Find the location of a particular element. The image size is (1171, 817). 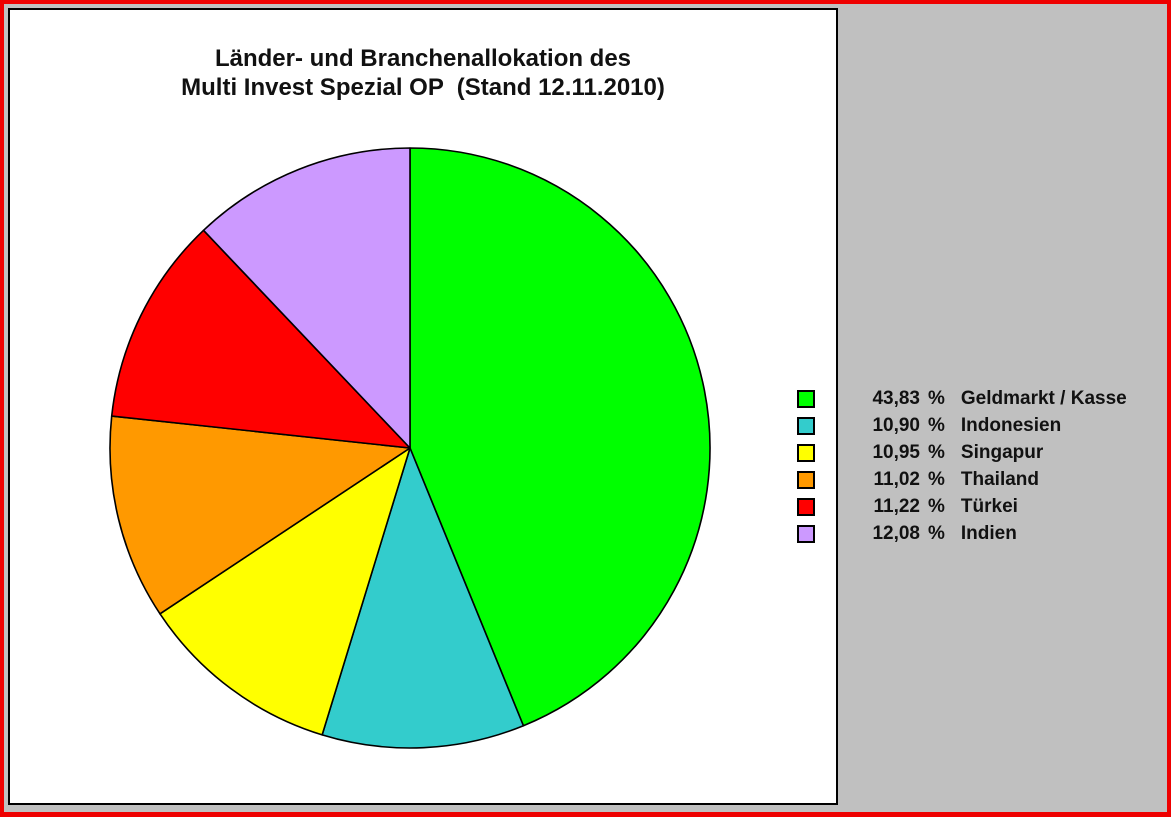

legend-row-indien: 12,08 % Indien is located at coordinates (962, 533).